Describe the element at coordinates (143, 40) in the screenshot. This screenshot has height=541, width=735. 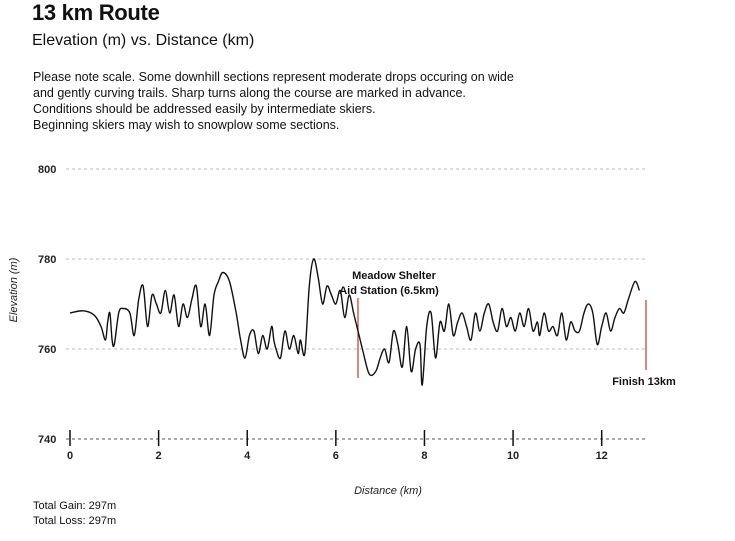
I see `chart-subtitle: Elevation (m) vs. Distance (km)` at that location.